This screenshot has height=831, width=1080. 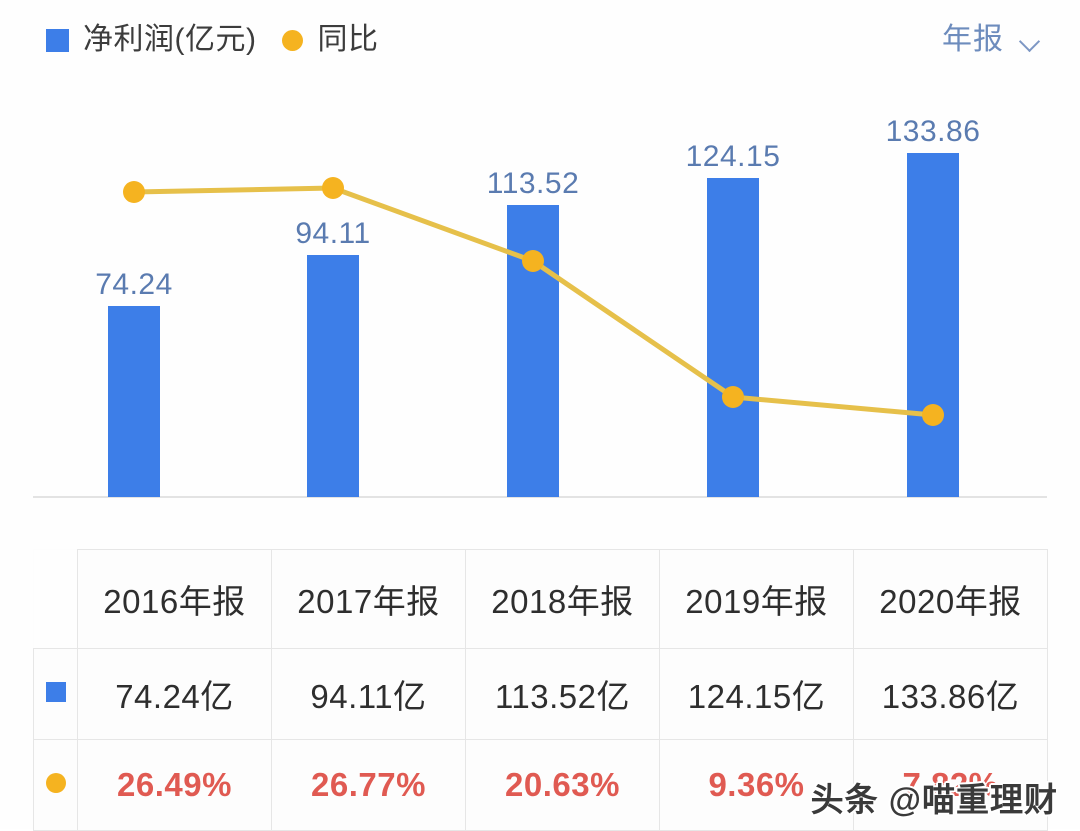 I want to click on bar-value-label-2019: 124.15, so click(x=733, y=156).